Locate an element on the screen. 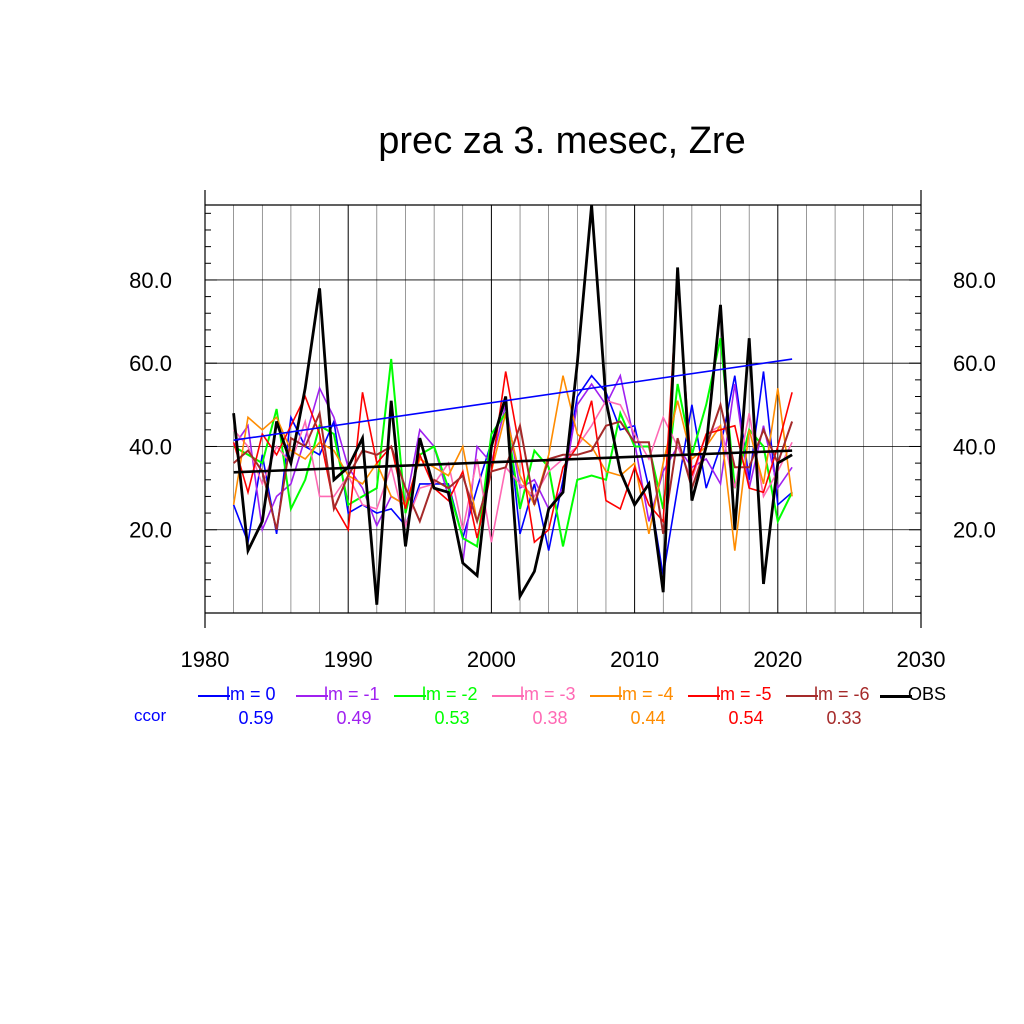 The height and width of the screenshot is (1024, 1024). legend-label: lm = 0 is located at coordinates (251, 694).